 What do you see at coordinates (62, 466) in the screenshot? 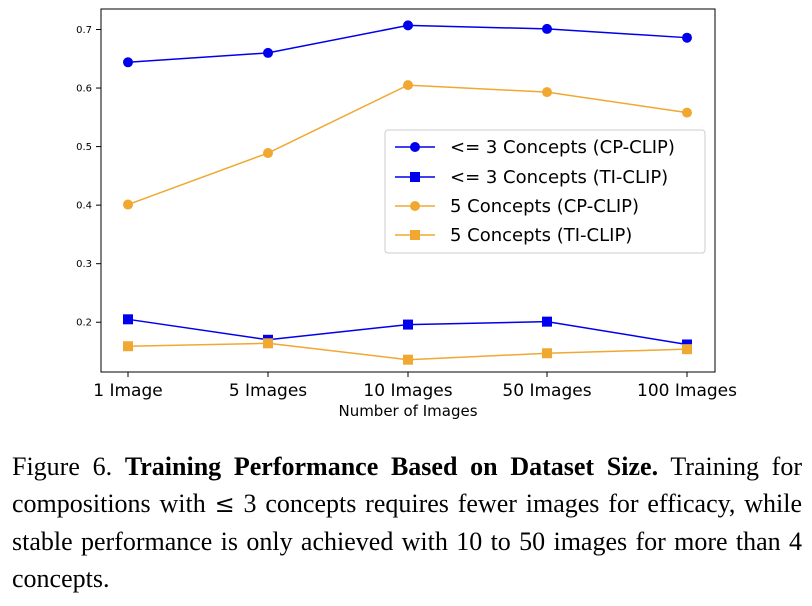
I see `caption-label: Figure 6.` at bounding box center [62, 466].